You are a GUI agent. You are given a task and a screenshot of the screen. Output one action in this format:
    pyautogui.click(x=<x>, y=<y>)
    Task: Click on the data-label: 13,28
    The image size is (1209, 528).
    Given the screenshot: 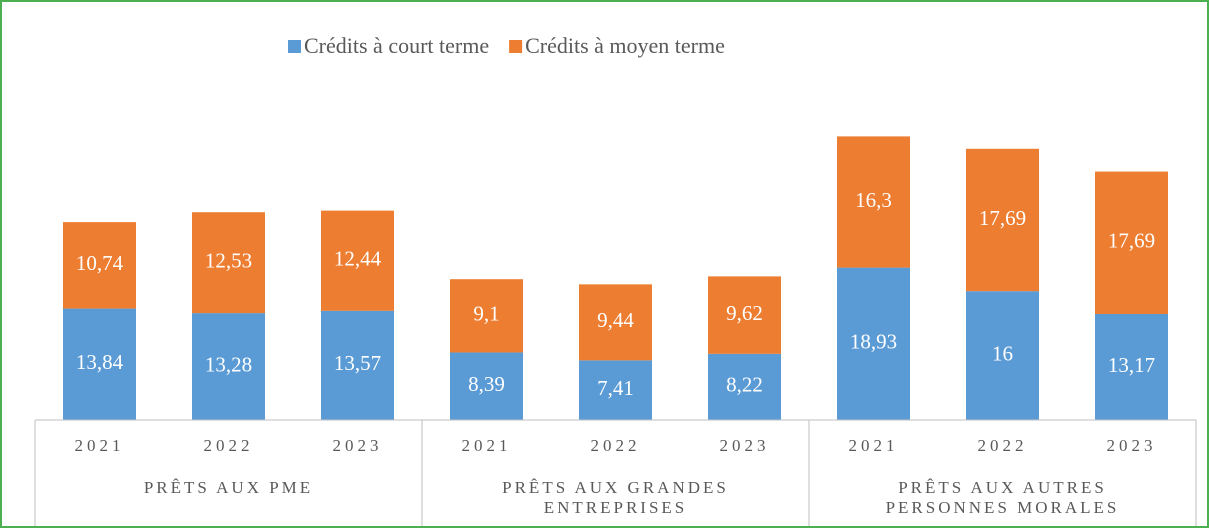 What is the action you would take?
    pyautogui.click(x=228, y=364)
    